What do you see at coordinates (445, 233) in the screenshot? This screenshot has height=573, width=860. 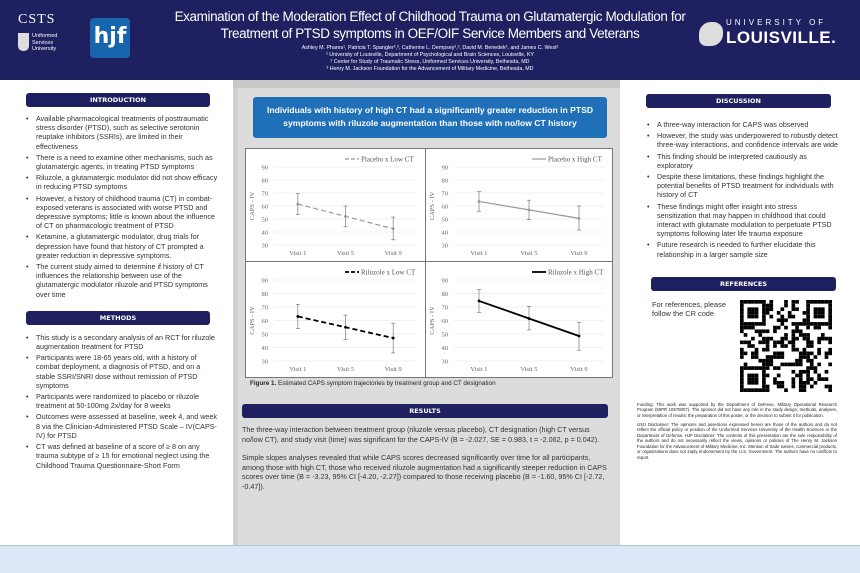 I see `y-tick-label: 40` at bounding box center [445, 233].